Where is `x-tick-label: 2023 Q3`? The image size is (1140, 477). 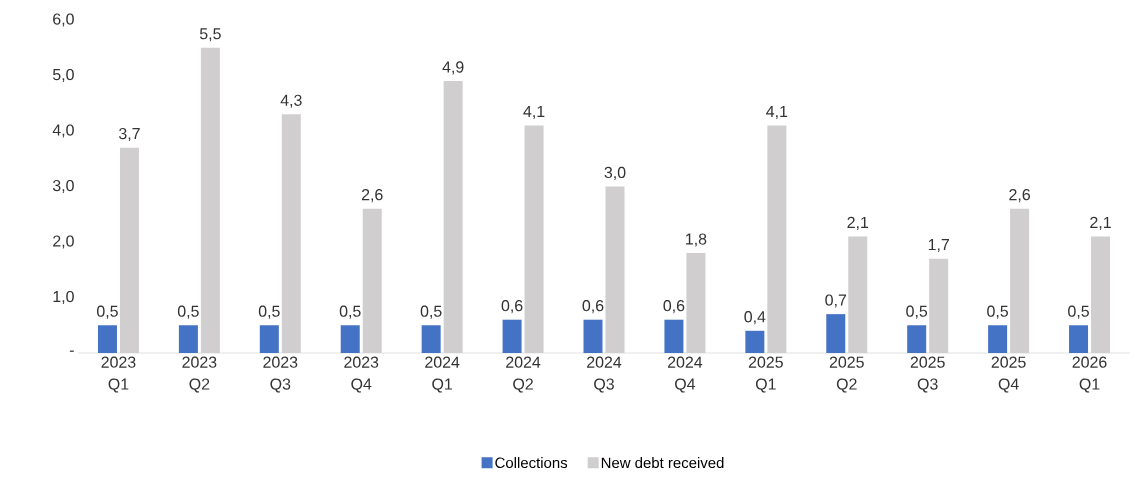 x-tick-label: 2023 Q3 is located at coordinates (280, 374).